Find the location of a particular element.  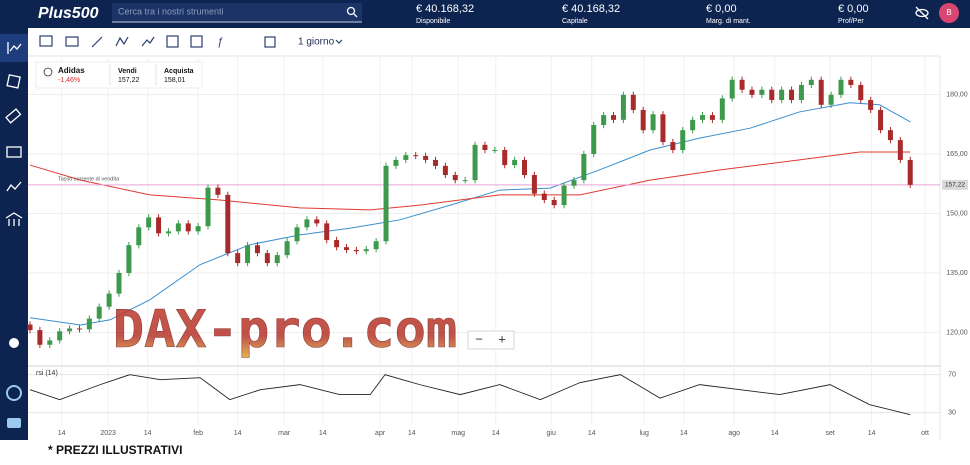

stat-value: € 0,00 is located at coordinates (721, 9).